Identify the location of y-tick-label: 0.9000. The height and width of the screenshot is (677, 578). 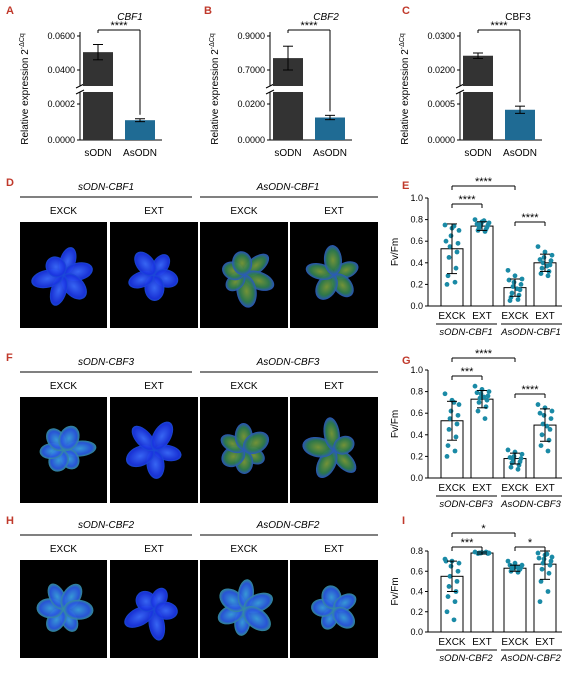
(251, 36).